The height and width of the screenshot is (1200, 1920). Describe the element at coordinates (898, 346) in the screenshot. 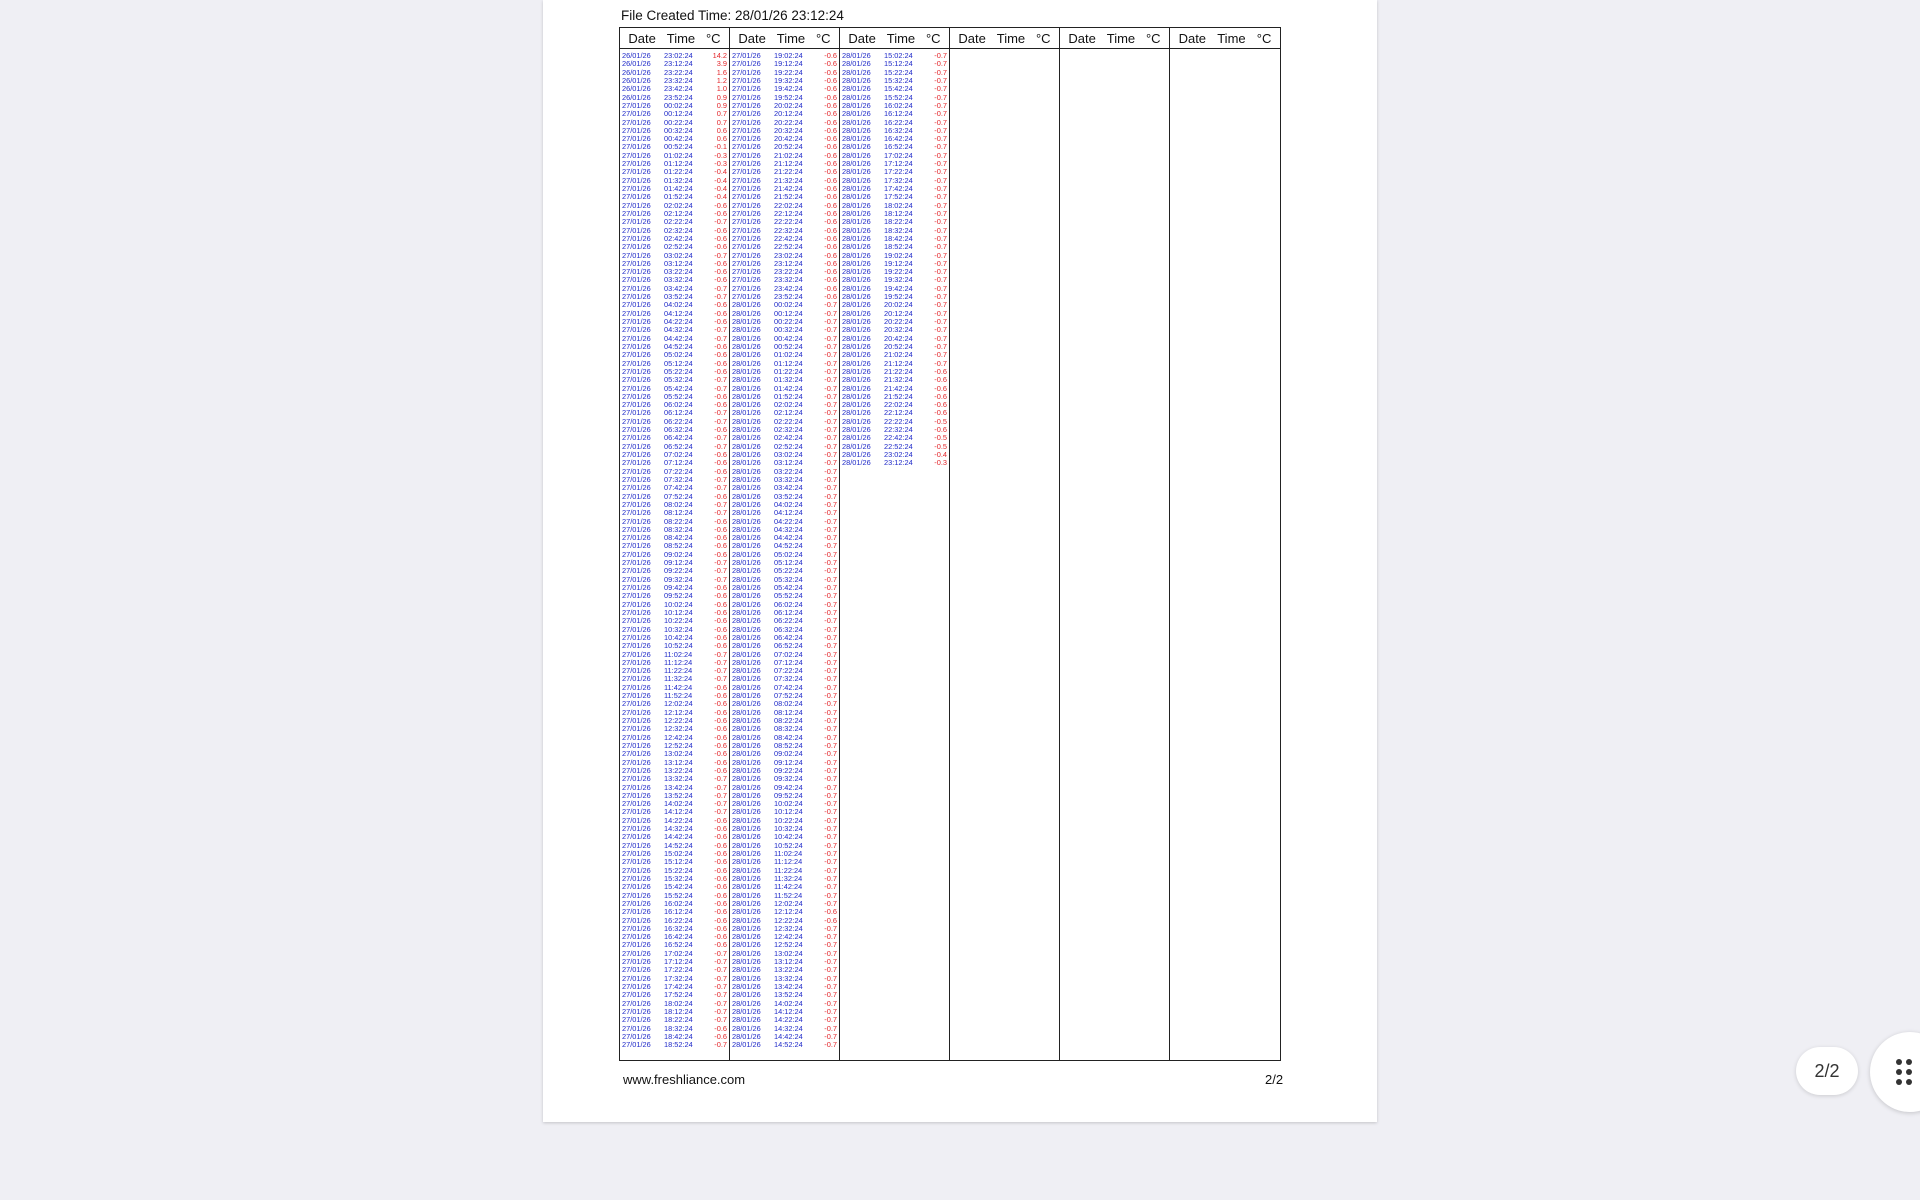

I see `cell-time: 20:52:24` at that location.